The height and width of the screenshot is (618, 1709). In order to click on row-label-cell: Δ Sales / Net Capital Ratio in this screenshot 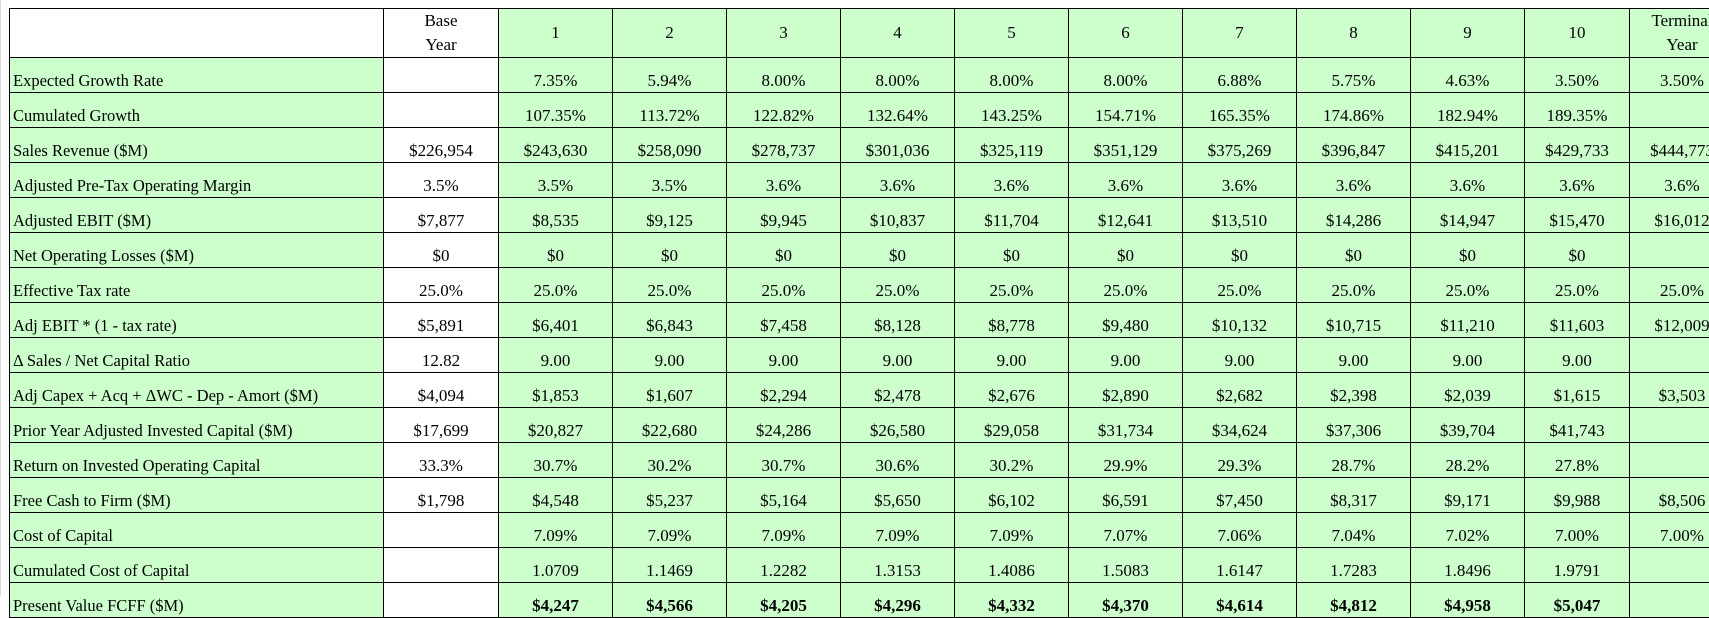, I will do `click(197, 355)`.